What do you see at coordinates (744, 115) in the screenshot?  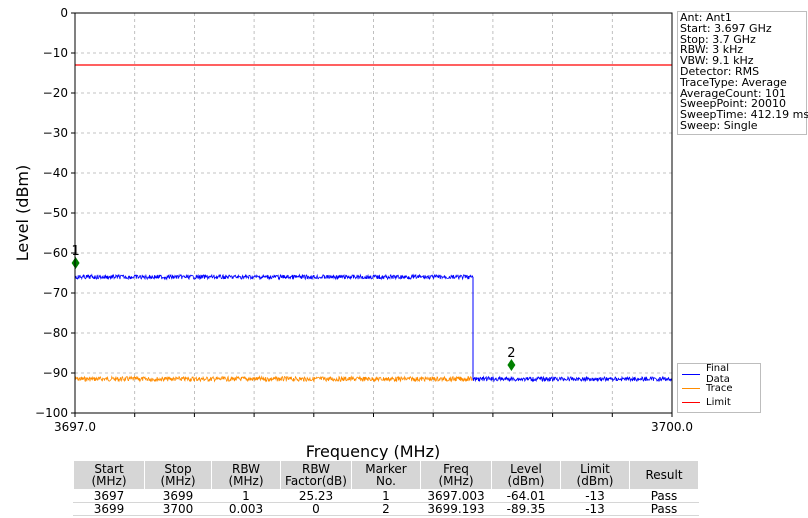 I see `info-sweep-time: SweepTime: 412.19 ms` at bounding box center [744, 115].